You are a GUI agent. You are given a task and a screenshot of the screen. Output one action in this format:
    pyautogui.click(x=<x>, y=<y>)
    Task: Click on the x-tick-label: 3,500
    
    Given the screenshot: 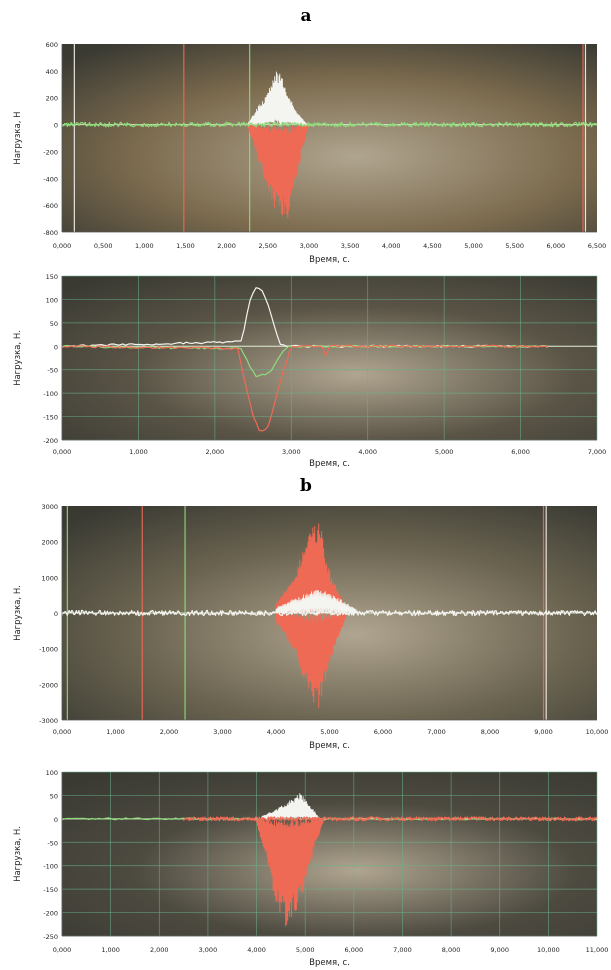 What is the action you would take?
    pyautogui.click(x=350, y=246)
    